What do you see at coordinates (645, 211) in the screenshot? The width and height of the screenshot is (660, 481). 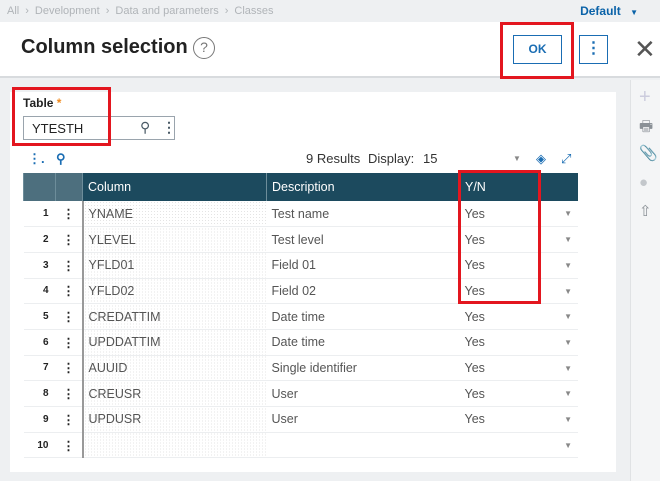 I see `share-icon: ⇧` at bounding box center [645, 211].